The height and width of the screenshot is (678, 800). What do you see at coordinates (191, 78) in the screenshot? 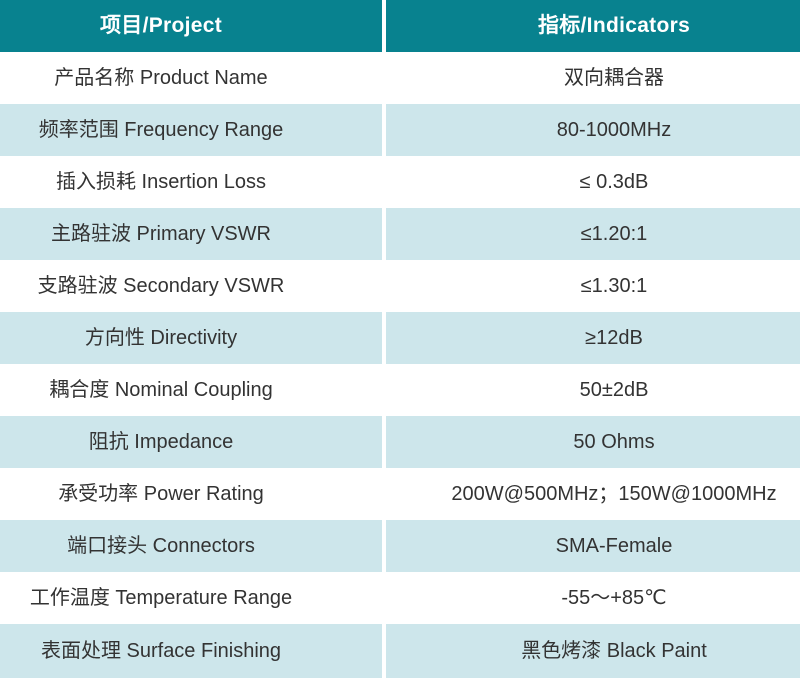
I see `project-cell: 产品名称 Product Name` at bounding box center [191, 78].